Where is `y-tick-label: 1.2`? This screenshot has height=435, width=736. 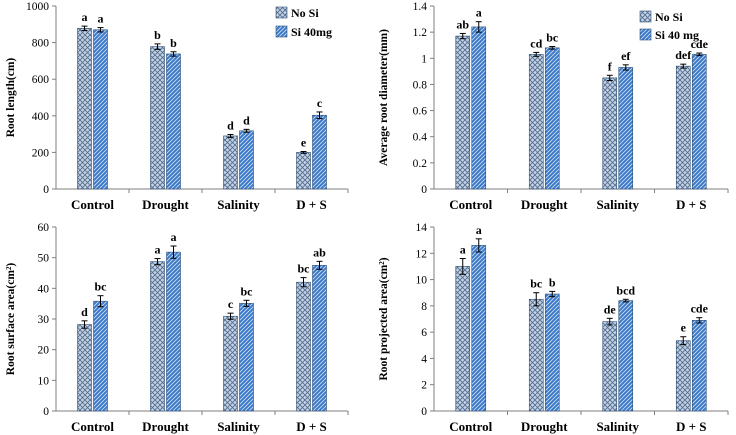 y-tick-label: 1.2 is located at coordinates (420, 33).